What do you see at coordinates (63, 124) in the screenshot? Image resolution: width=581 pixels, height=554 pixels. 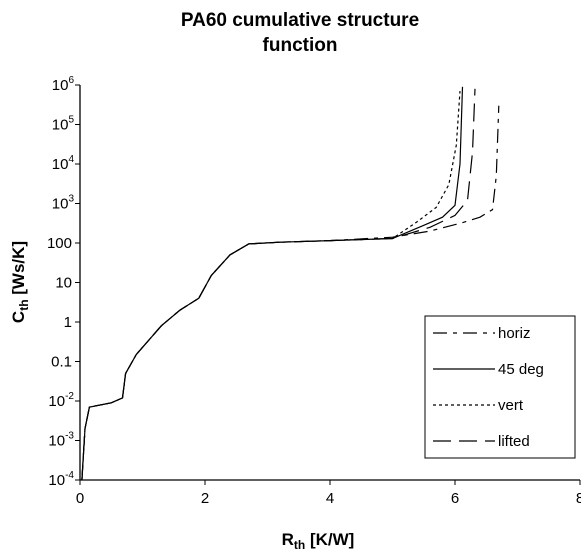 I see `y-tick-label: 10⁵` at bounding box center [63, 124].